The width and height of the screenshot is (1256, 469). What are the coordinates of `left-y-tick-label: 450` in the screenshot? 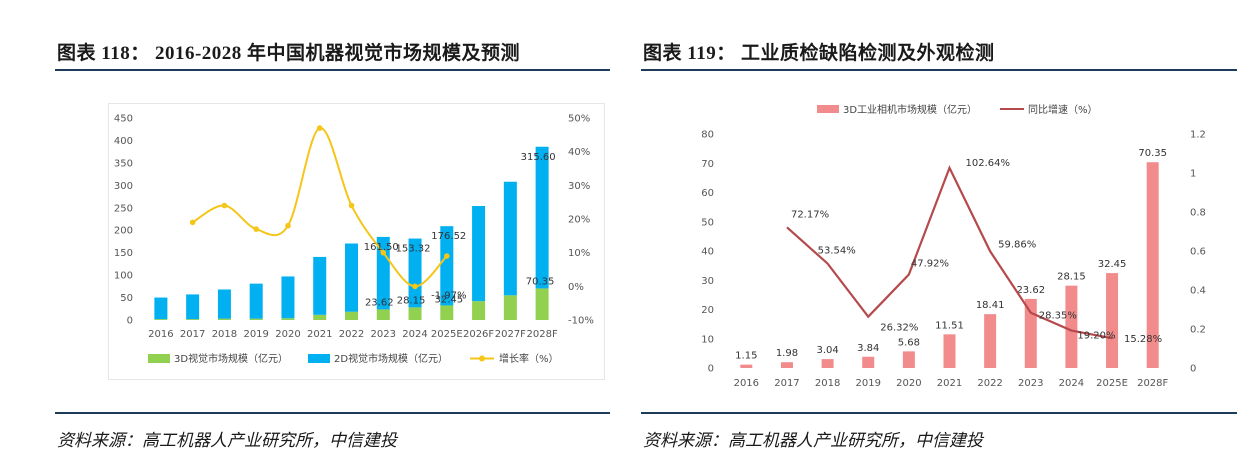 It's located at (123, 119).